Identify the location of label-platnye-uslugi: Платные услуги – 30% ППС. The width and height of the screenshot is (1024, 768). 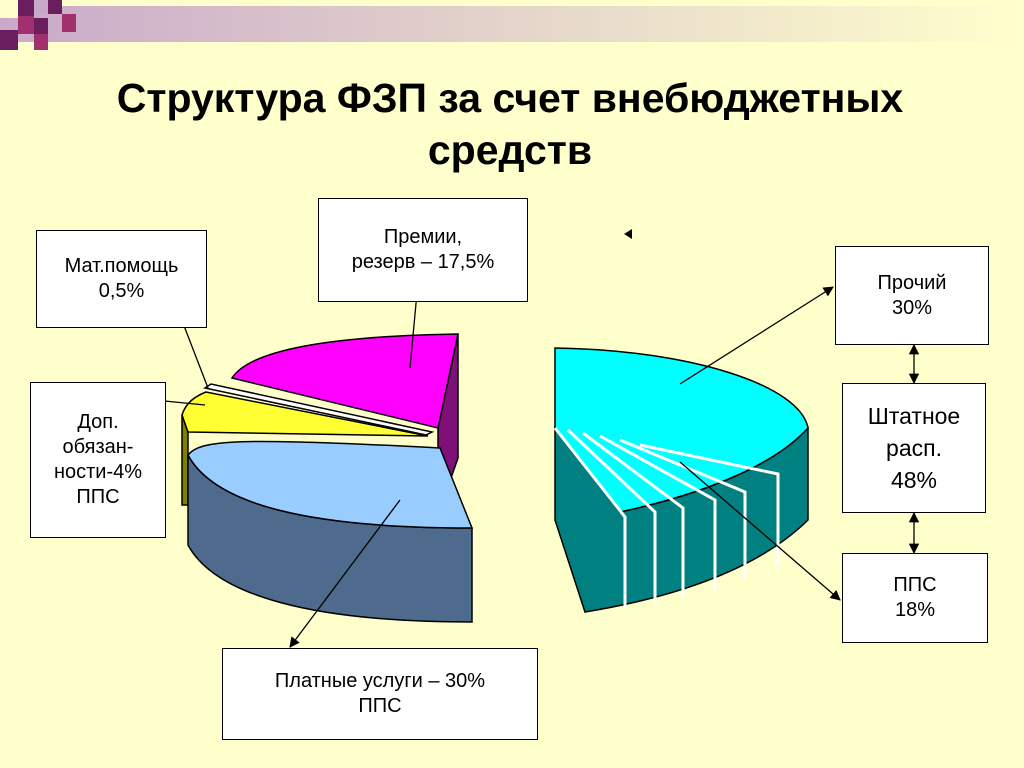
(380, 694).